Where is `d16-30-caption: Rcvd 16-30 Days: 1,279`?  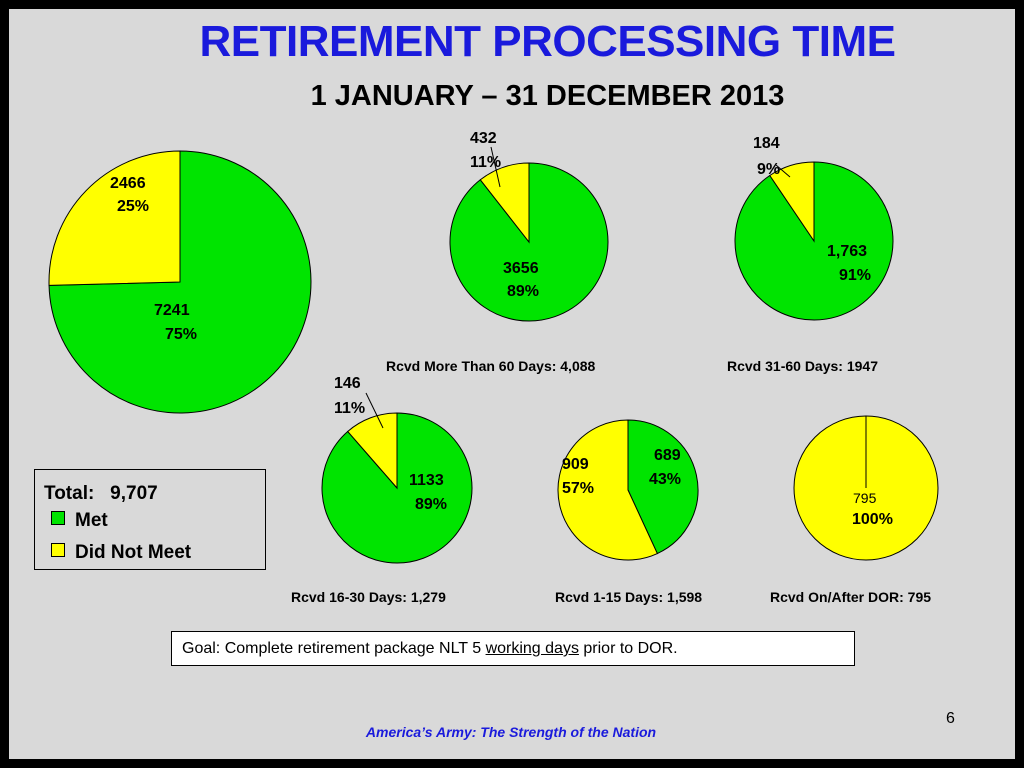 d16-30-caption: Rcvd 16-30 Days: 1,279 is located at coordinates (368, 597).